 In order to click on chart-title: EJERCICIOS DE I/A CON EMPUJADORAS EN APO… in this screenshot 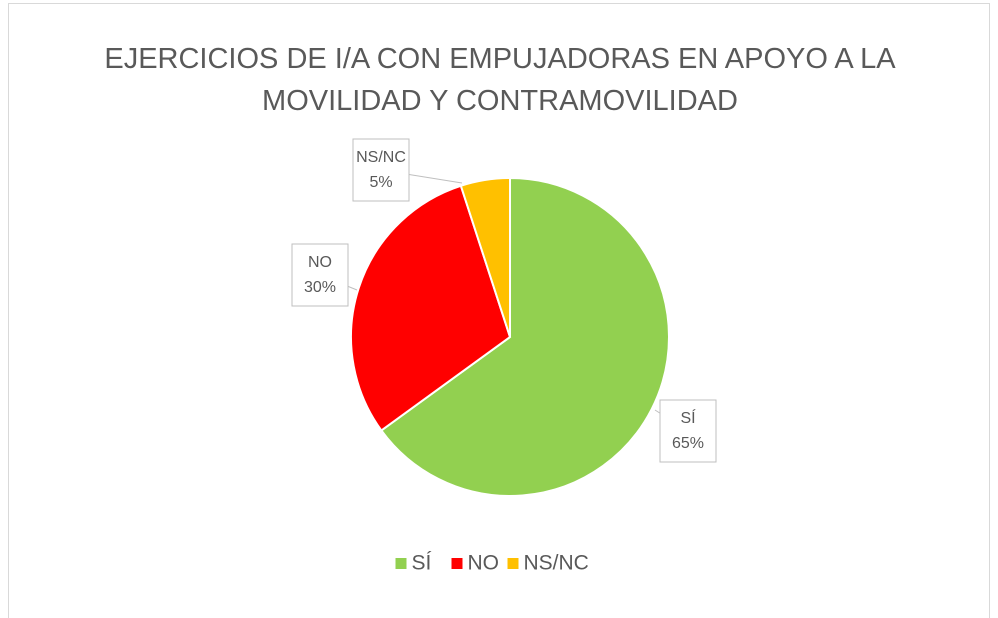, I will do `click(500, 80)`.